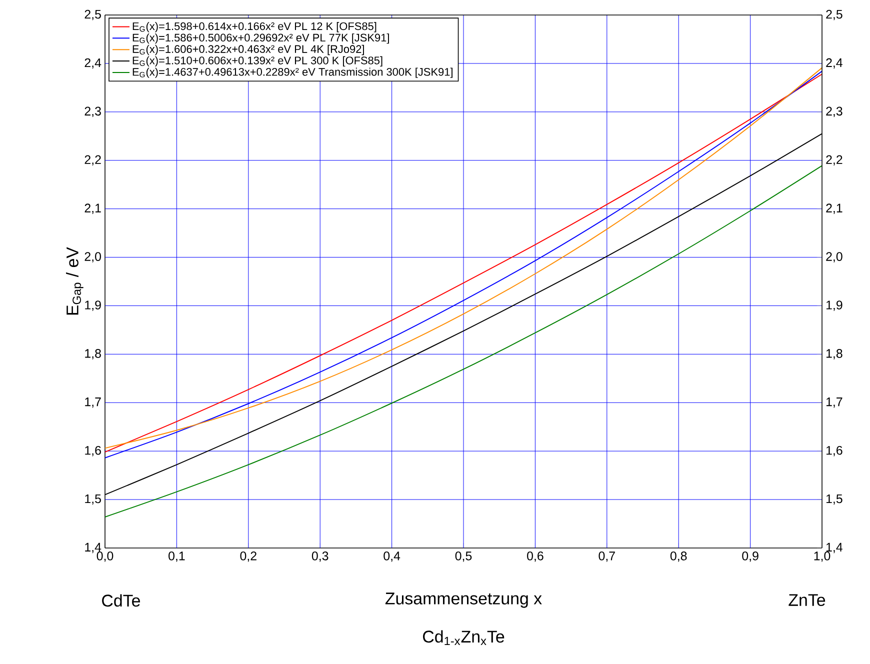  I want to click on y2-tick-label: 2,0, so click(834, 257).